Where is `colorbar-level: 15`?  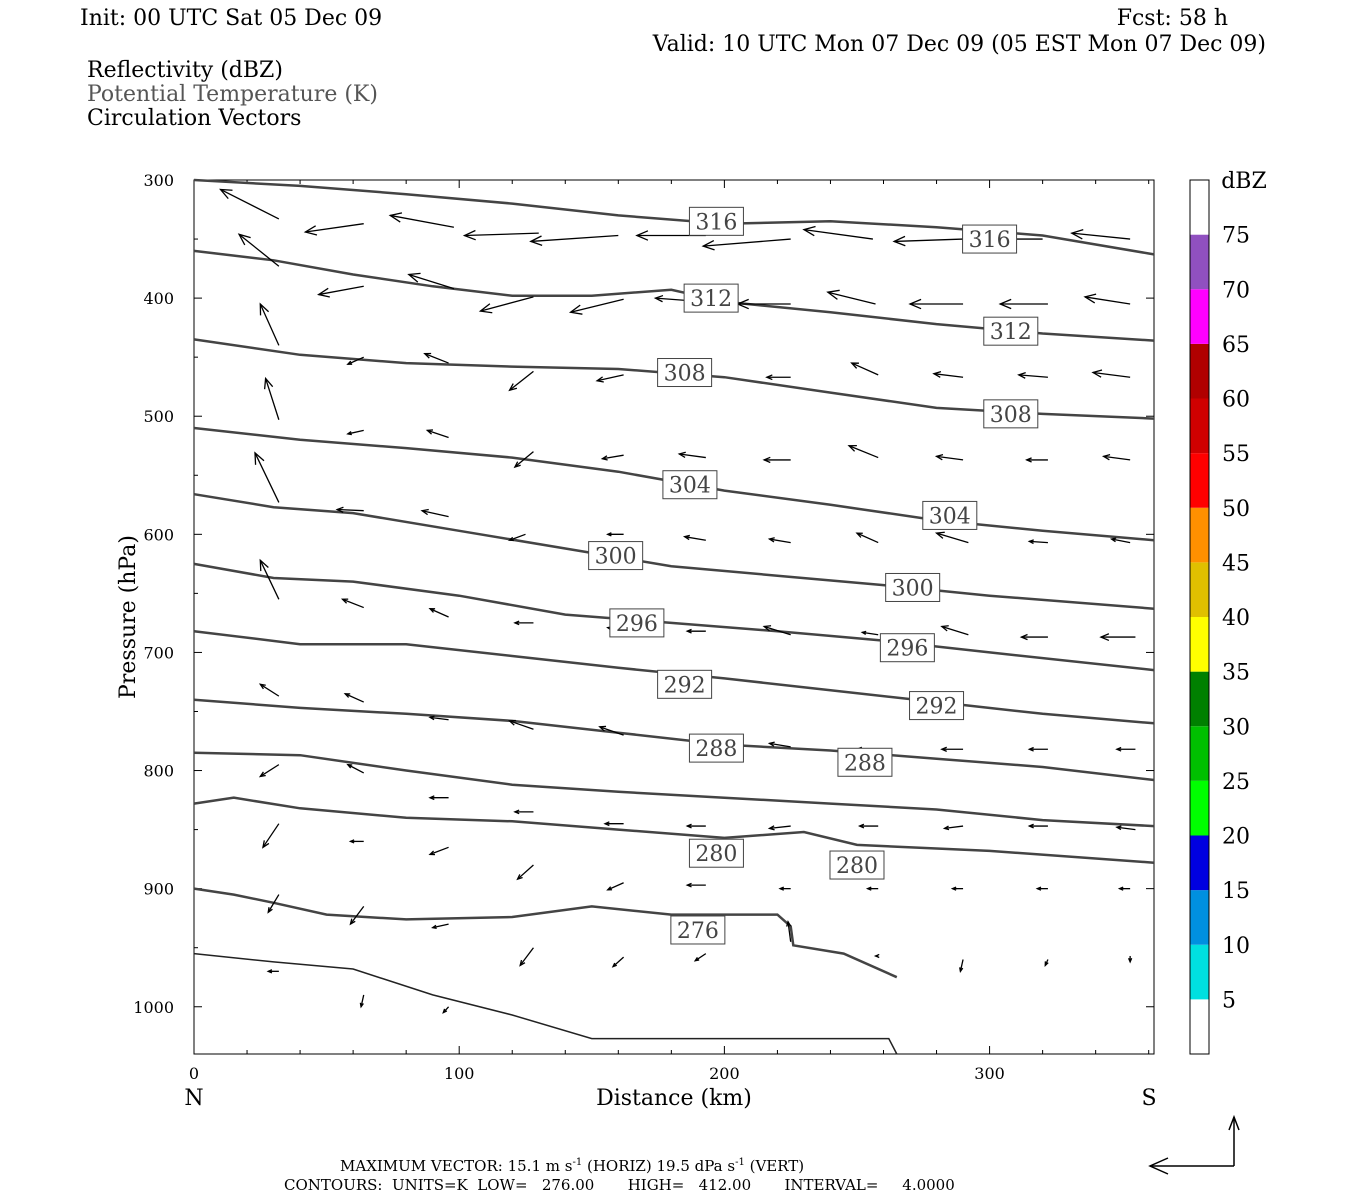 colorbar-level: 15 is located at coordinates (1236, 891).